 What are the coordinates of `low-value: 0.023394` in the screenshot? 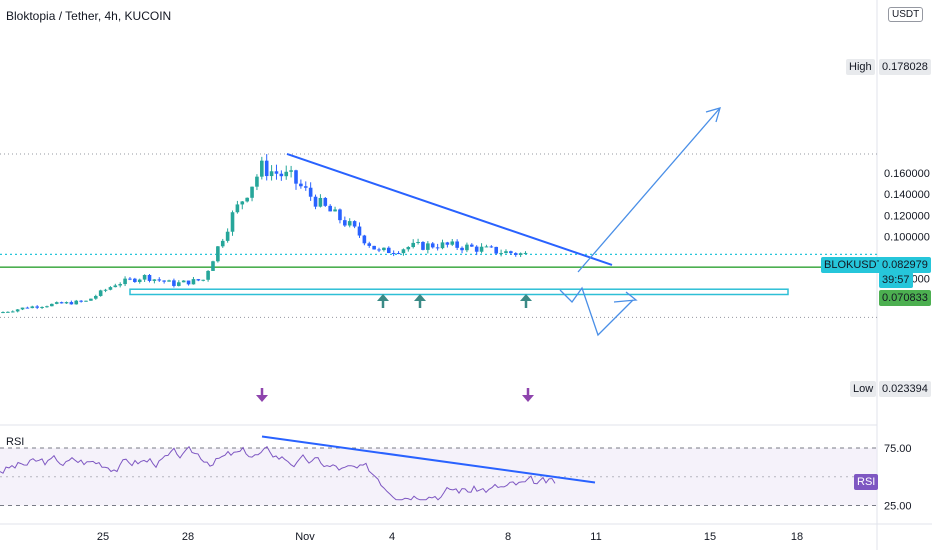 It's located at (905, 389).